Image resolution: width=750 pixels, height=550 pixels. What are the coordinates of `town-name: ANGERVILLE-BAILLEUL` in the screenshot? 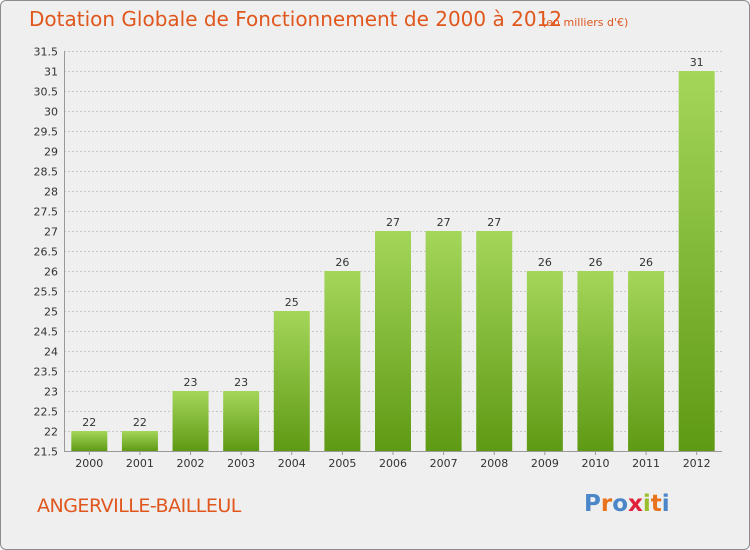 It's located at (139, 506).